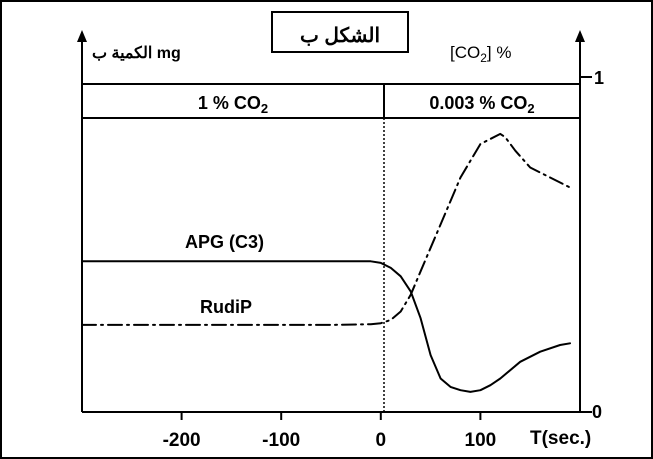  I want to click on series-label-rudip: RudiP, so click(226, 307).